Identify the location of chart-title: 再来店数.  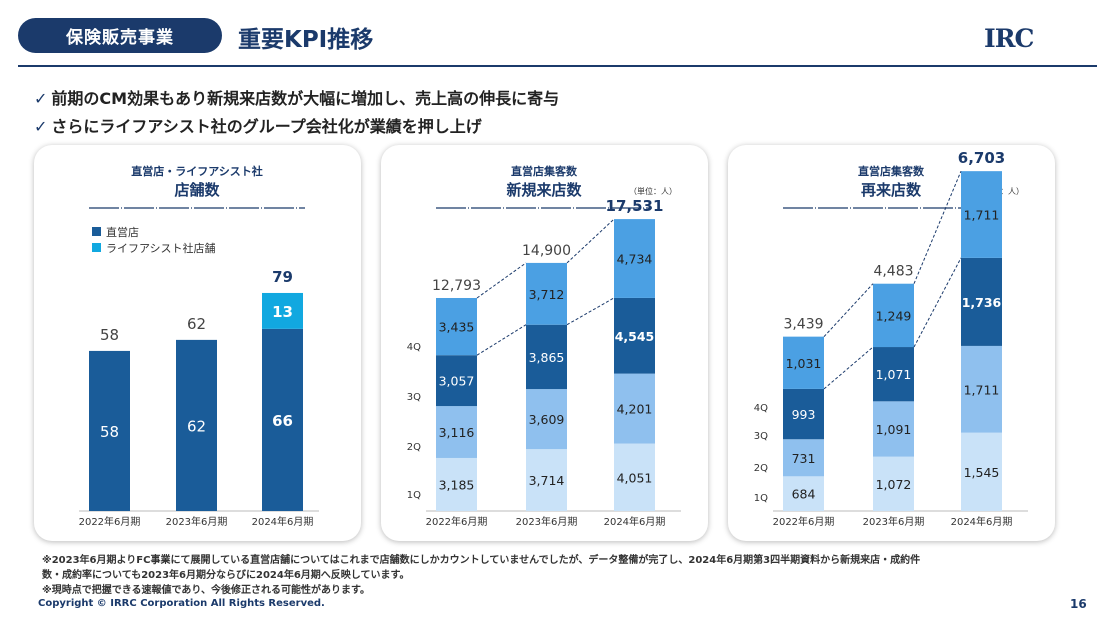
(891, 190).